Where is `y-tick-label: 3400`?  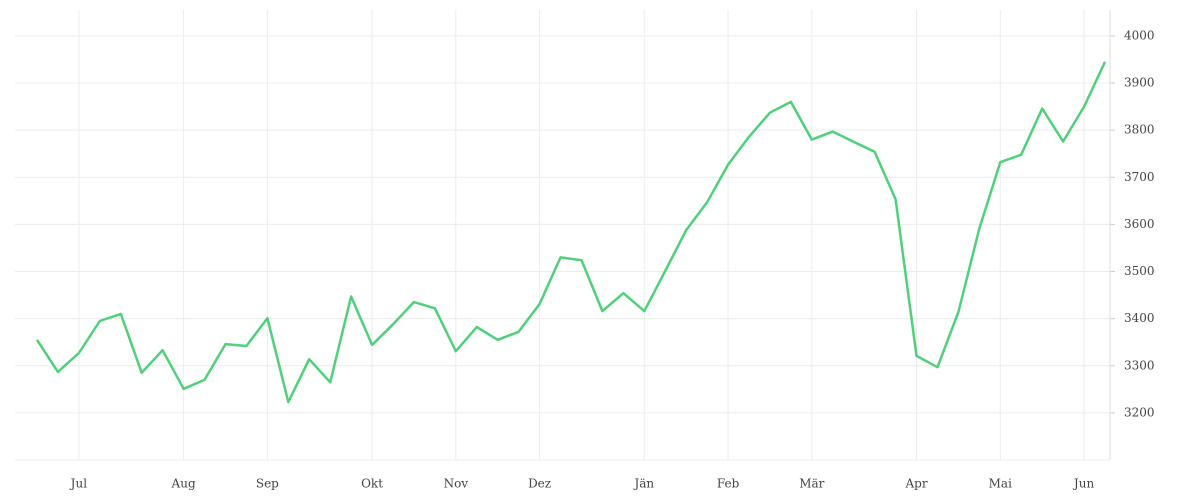 y-tick-label: 3400 is located at coordinates (1139, 318).